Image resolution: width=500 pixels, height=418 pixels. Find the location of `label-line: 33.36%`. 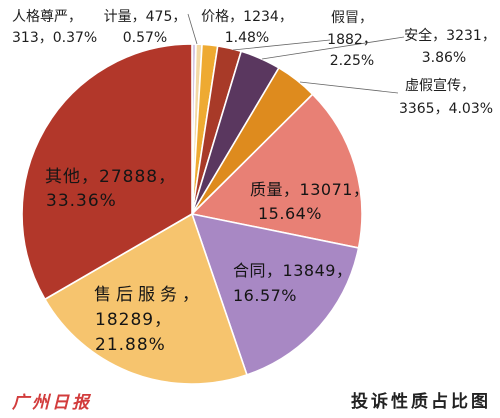

label-line: 33.36% is located at coordinates (81, 201).